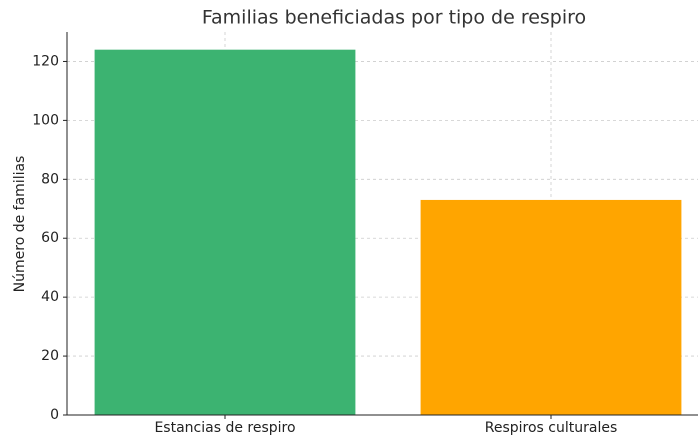 The width and height of the screenshot is (699, 441). I want to click on y-tick-label: 120, so click(45, 61).